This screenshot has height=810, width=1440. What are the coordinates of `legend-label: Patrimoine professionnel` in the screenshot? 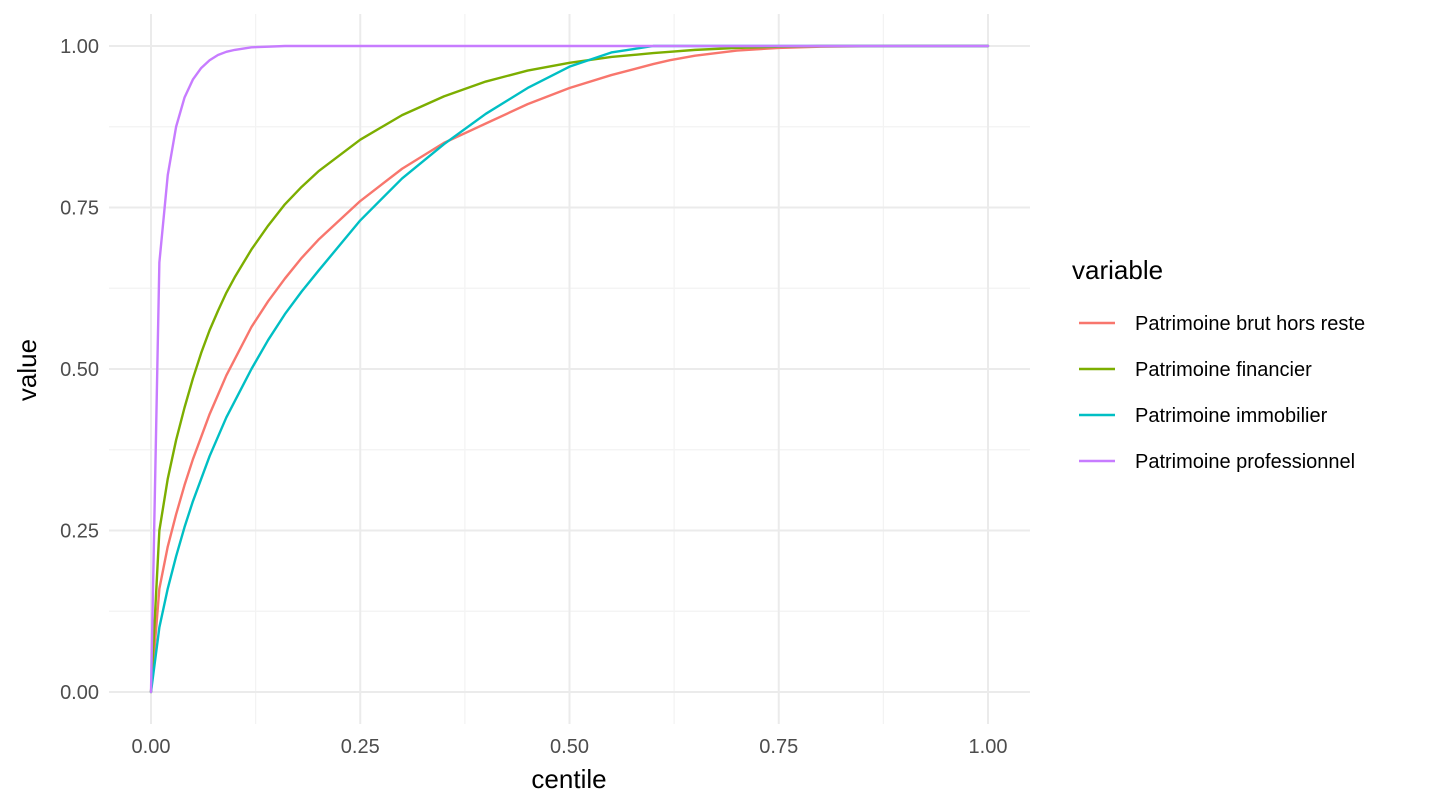 It's located at (1245, 462).